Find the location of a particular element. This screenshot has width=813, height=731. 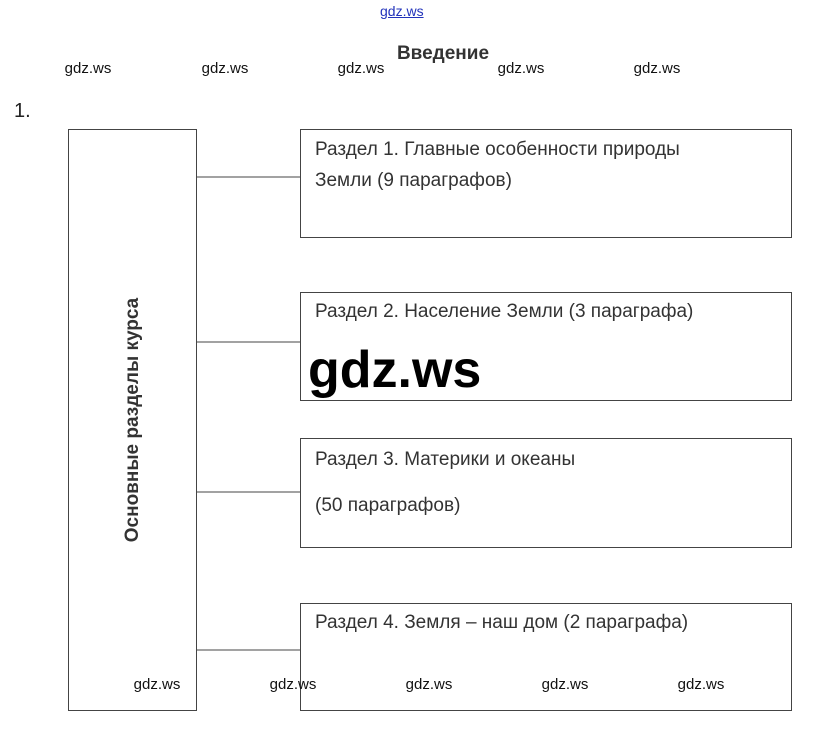

page-title: Введение is located at coordinates (443, 53).